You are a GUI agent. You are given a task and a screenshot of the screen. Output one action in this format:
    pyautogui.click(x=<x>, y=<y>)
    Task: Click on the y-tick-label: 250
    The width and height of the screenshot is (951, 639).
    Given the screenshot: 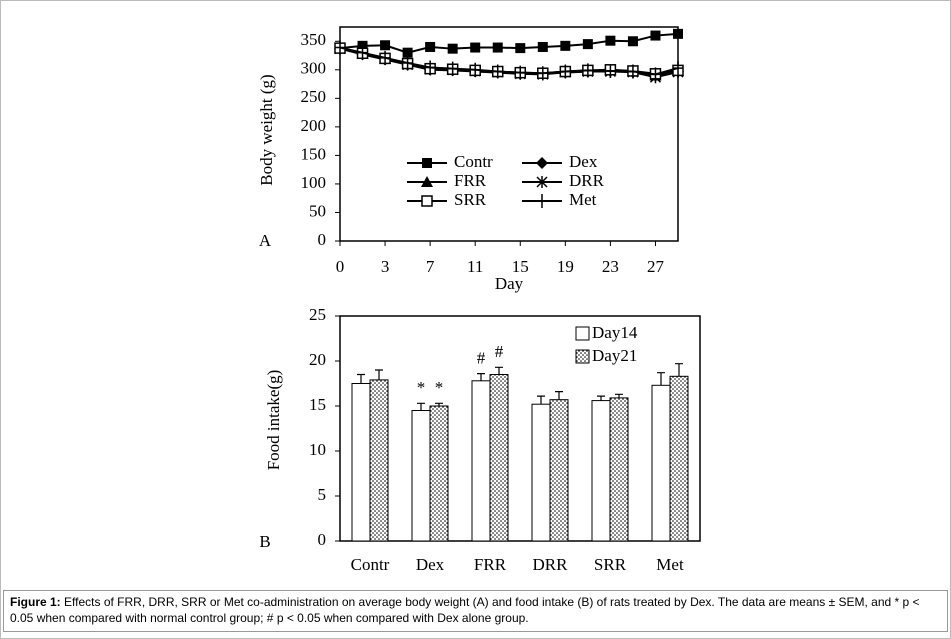 What is the action you would take?
    pyautogui.click(x=314, y=96)
    